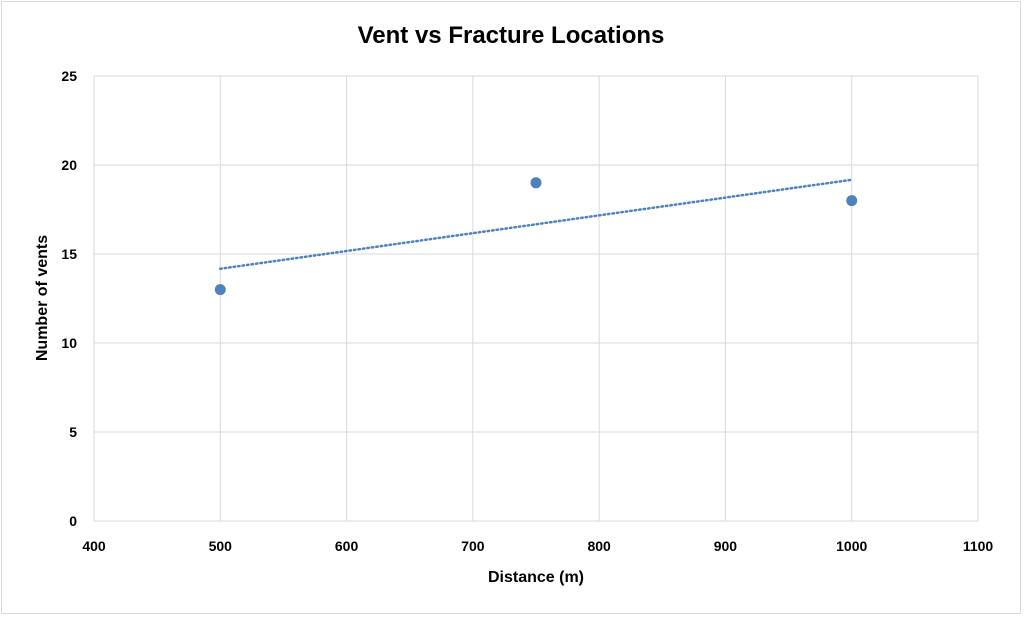 This screenshot has height=617, width=1024. I want to click on x-tick-label: 900, so click(726, 546).